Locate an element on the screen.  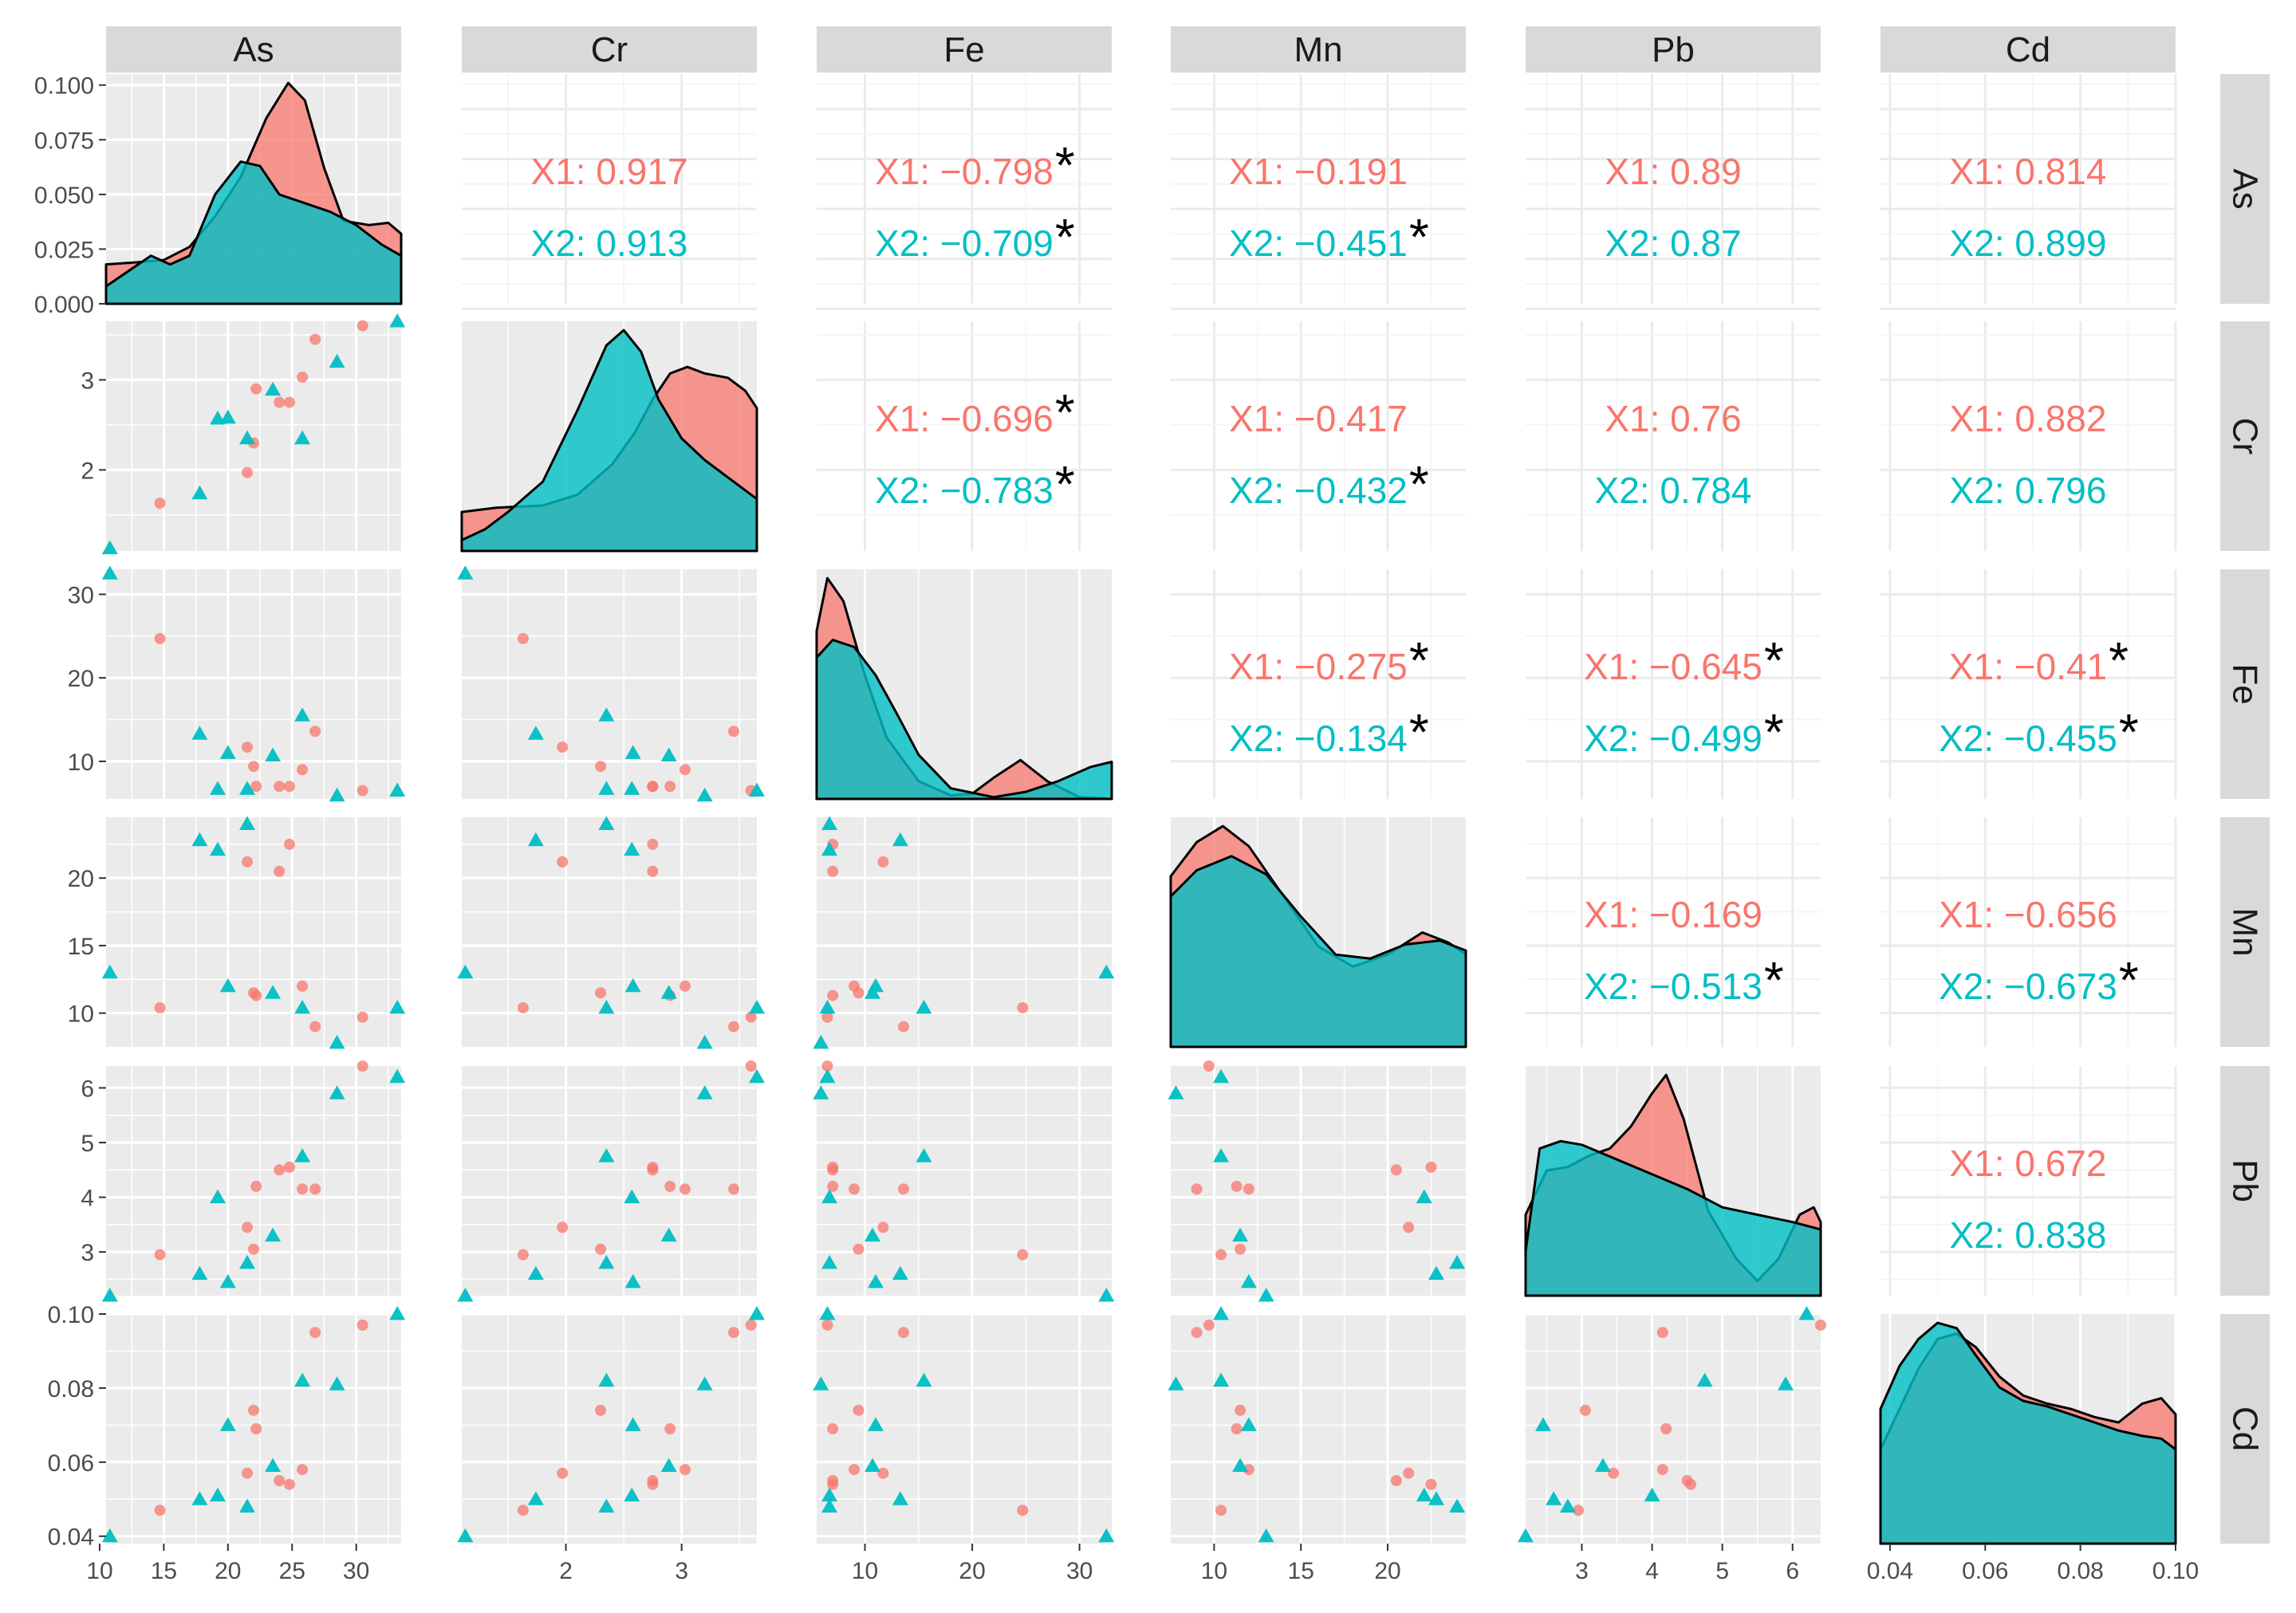
y-tick-label-Fe: 20 is located at coordinates (81, 679).